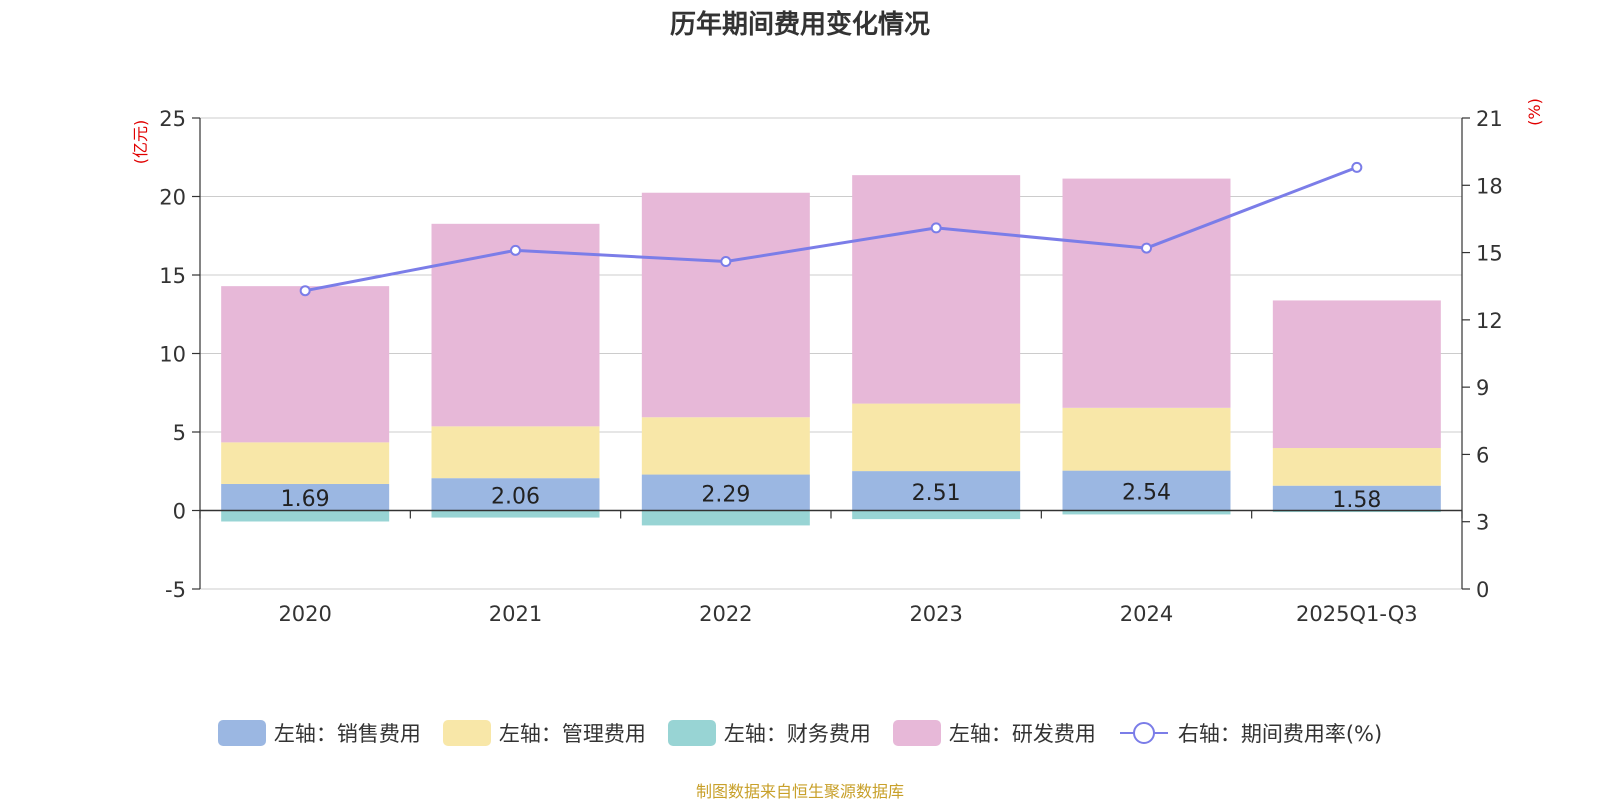  What do you see at coordinates (1146, 614) in the screenshot?
I see `x-tick-label: 2024` at bounding box center [1146, 614].